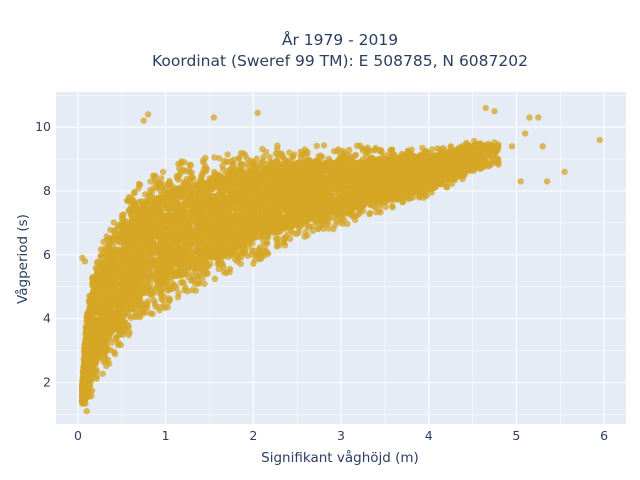 The height and width of the screenshot is (480, 640). What do you see at coordinates (47, 254) in the screenshot?
I see `y-tick-label: 6` at bounding box center [47, 254].